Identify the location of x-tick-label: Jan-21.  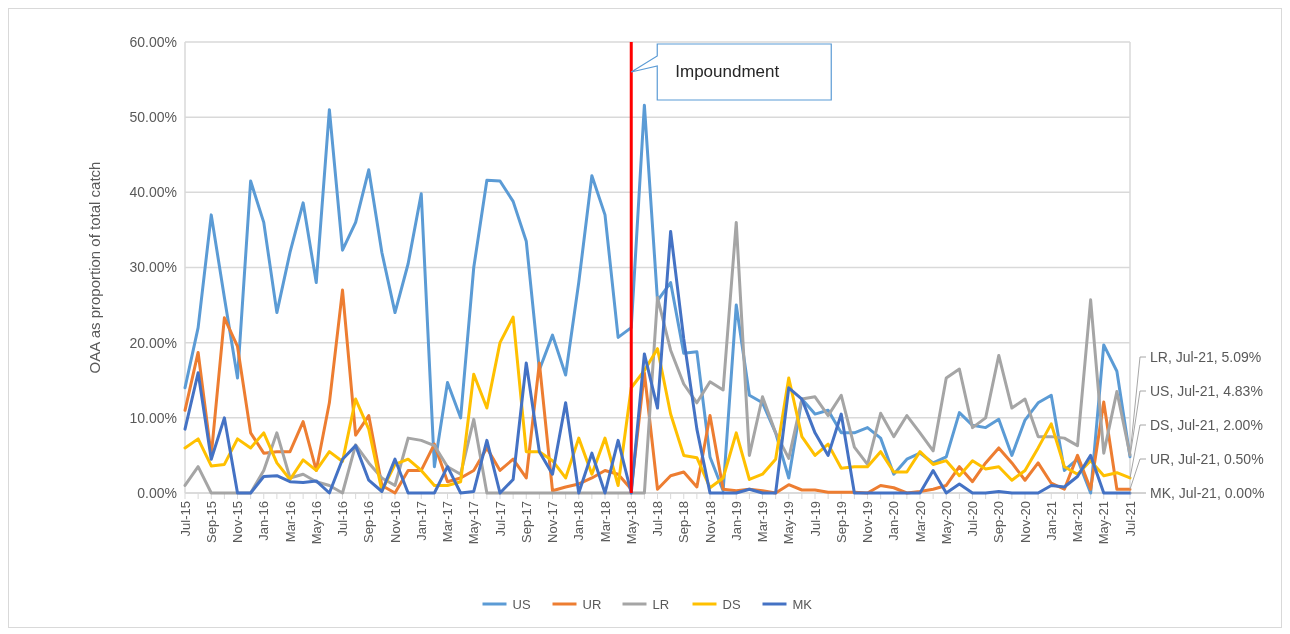
(1051, 521).